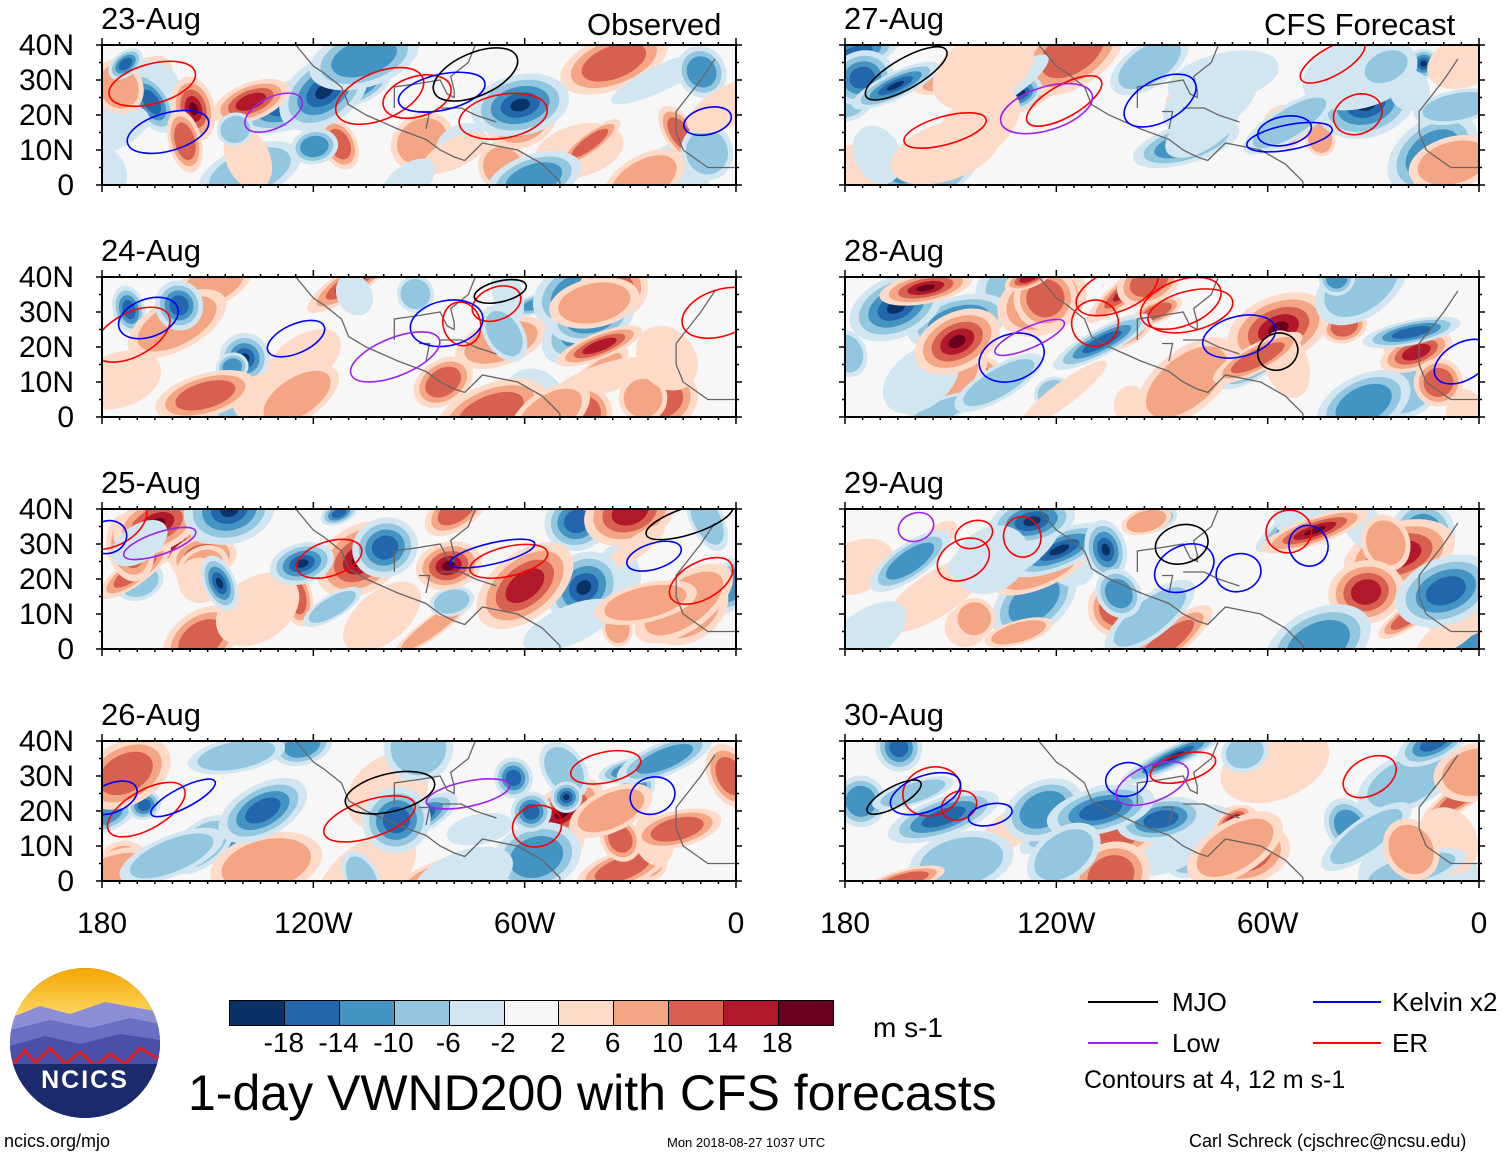  What do you see at coordinates (1360, 24) in the screenshot?
I see `forecast-header: CFS Forecast` at bounding box center [1360, 24].